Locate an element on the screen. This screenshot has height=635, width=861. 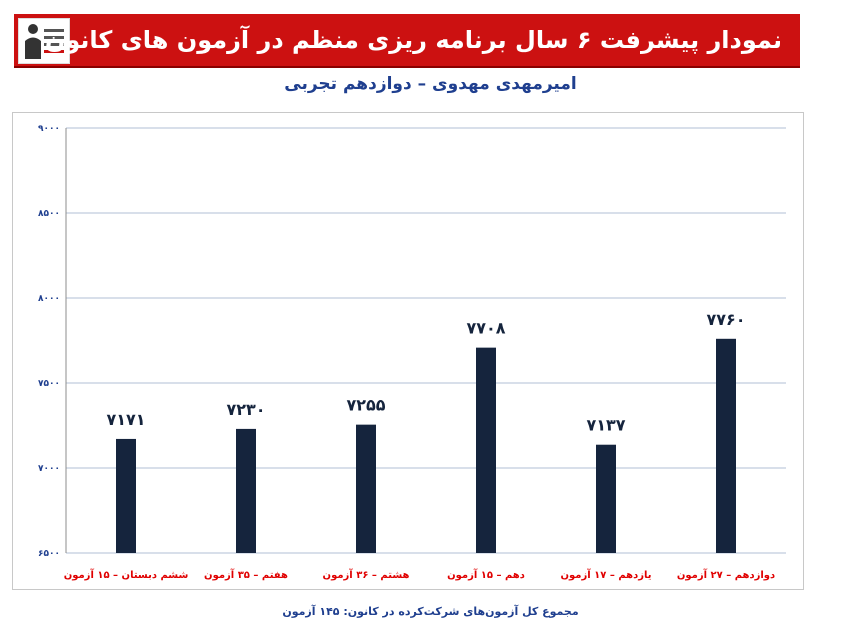
data-label: ۷۲۵۵ is located at coordinates (365, 405).